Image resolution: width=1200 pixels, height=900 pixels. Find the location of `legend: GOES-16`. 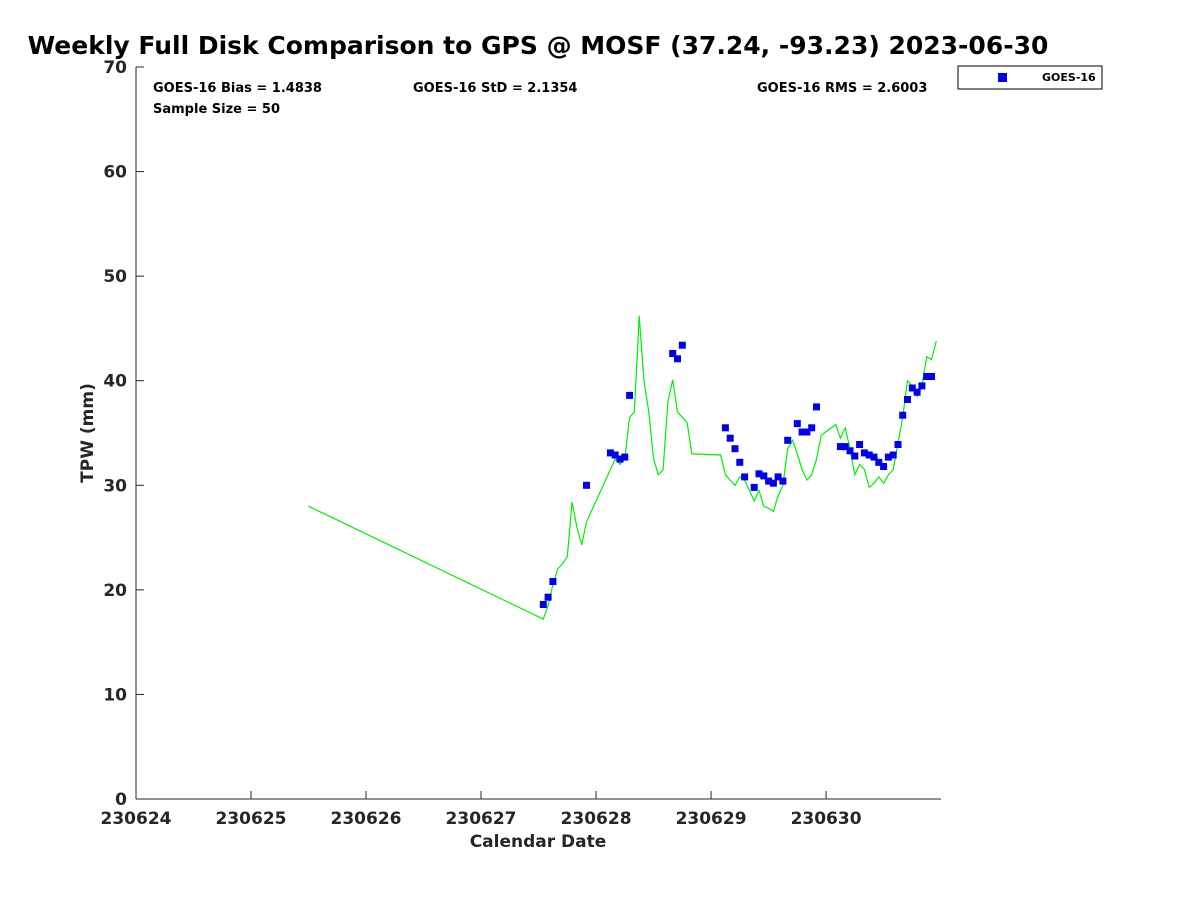

legend: GOES-16 is located at coordinates (1030, 77).